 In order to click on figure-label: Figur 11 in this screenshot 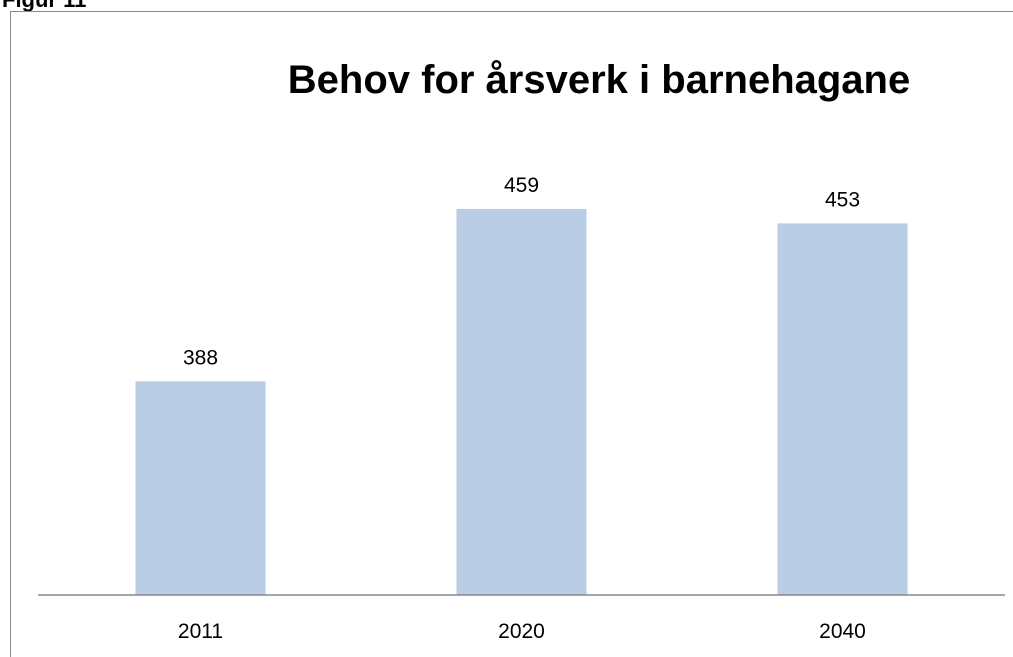, I will do `click(44, 6)`.